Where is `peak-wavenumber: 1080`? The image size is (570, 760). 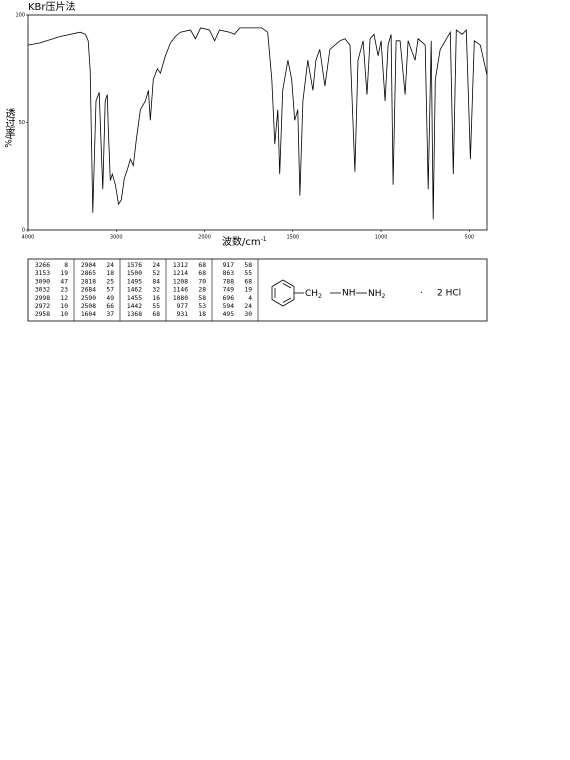
peak-wavenumber: 1080 is located at coordinates (180, 298).